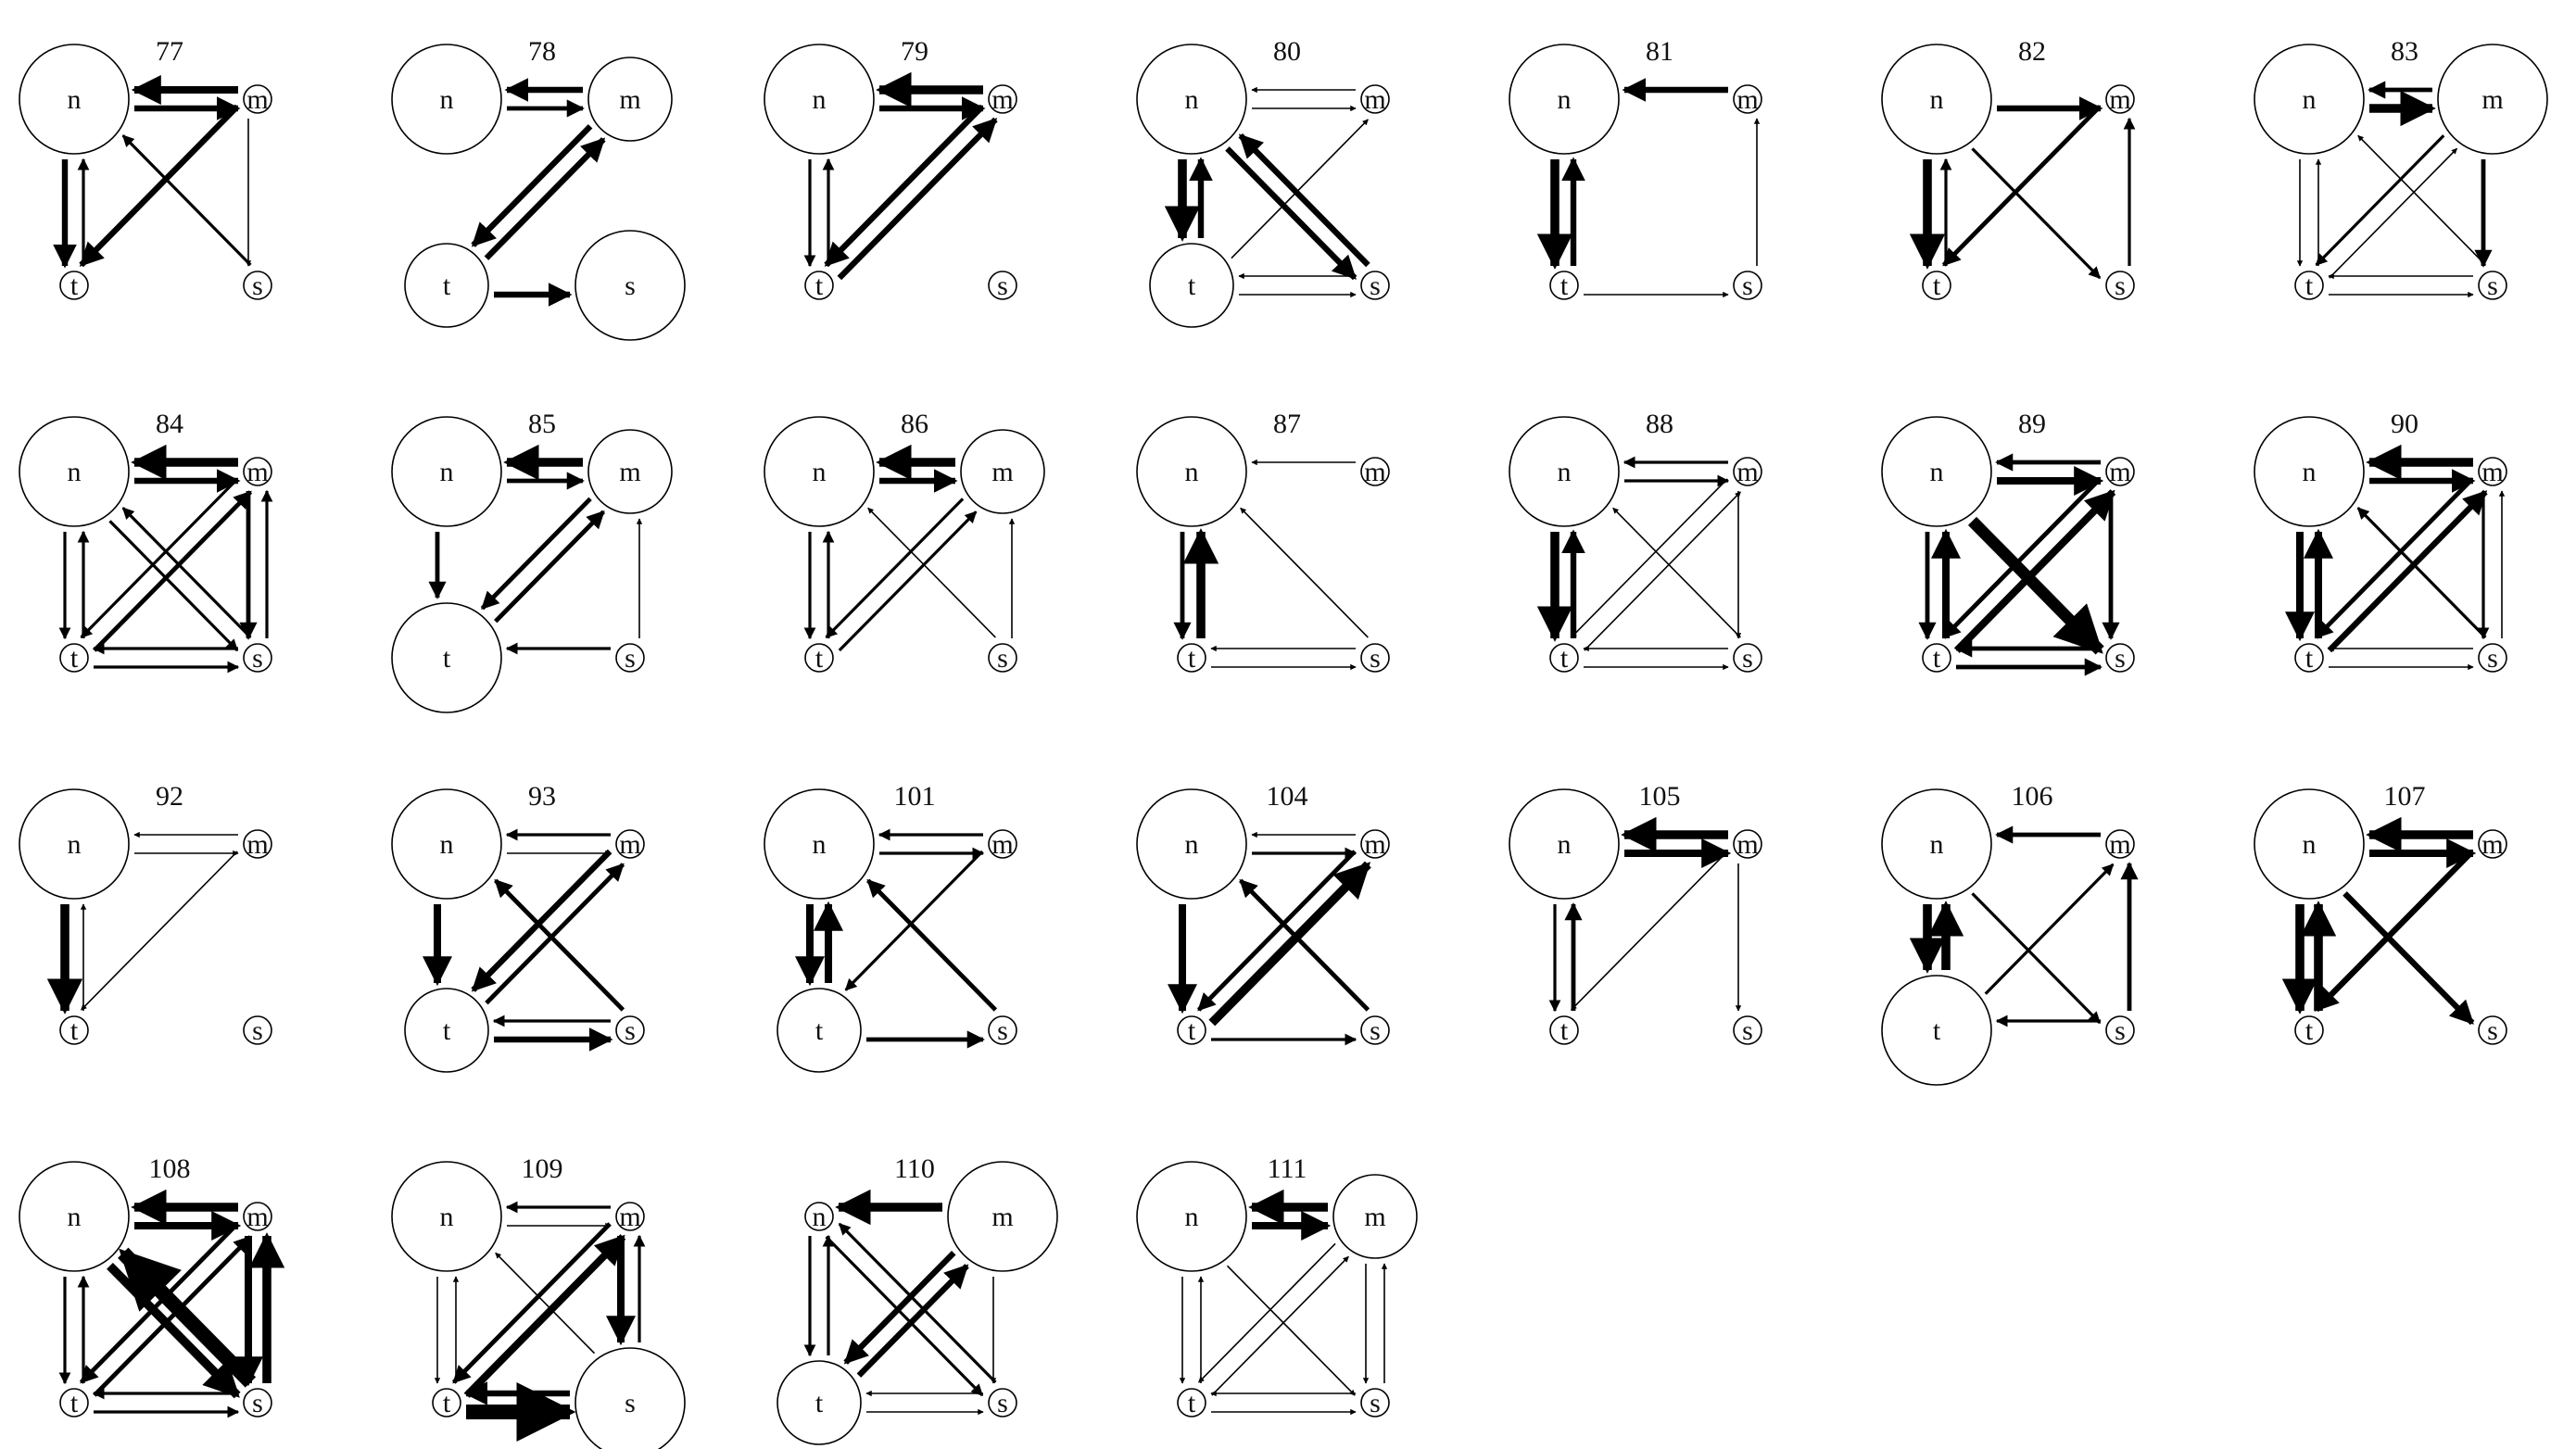 The width and height of the screenshot is (2576, 1449). I want to click on triad-panel: 110 n m t s, so click(918, 1299).